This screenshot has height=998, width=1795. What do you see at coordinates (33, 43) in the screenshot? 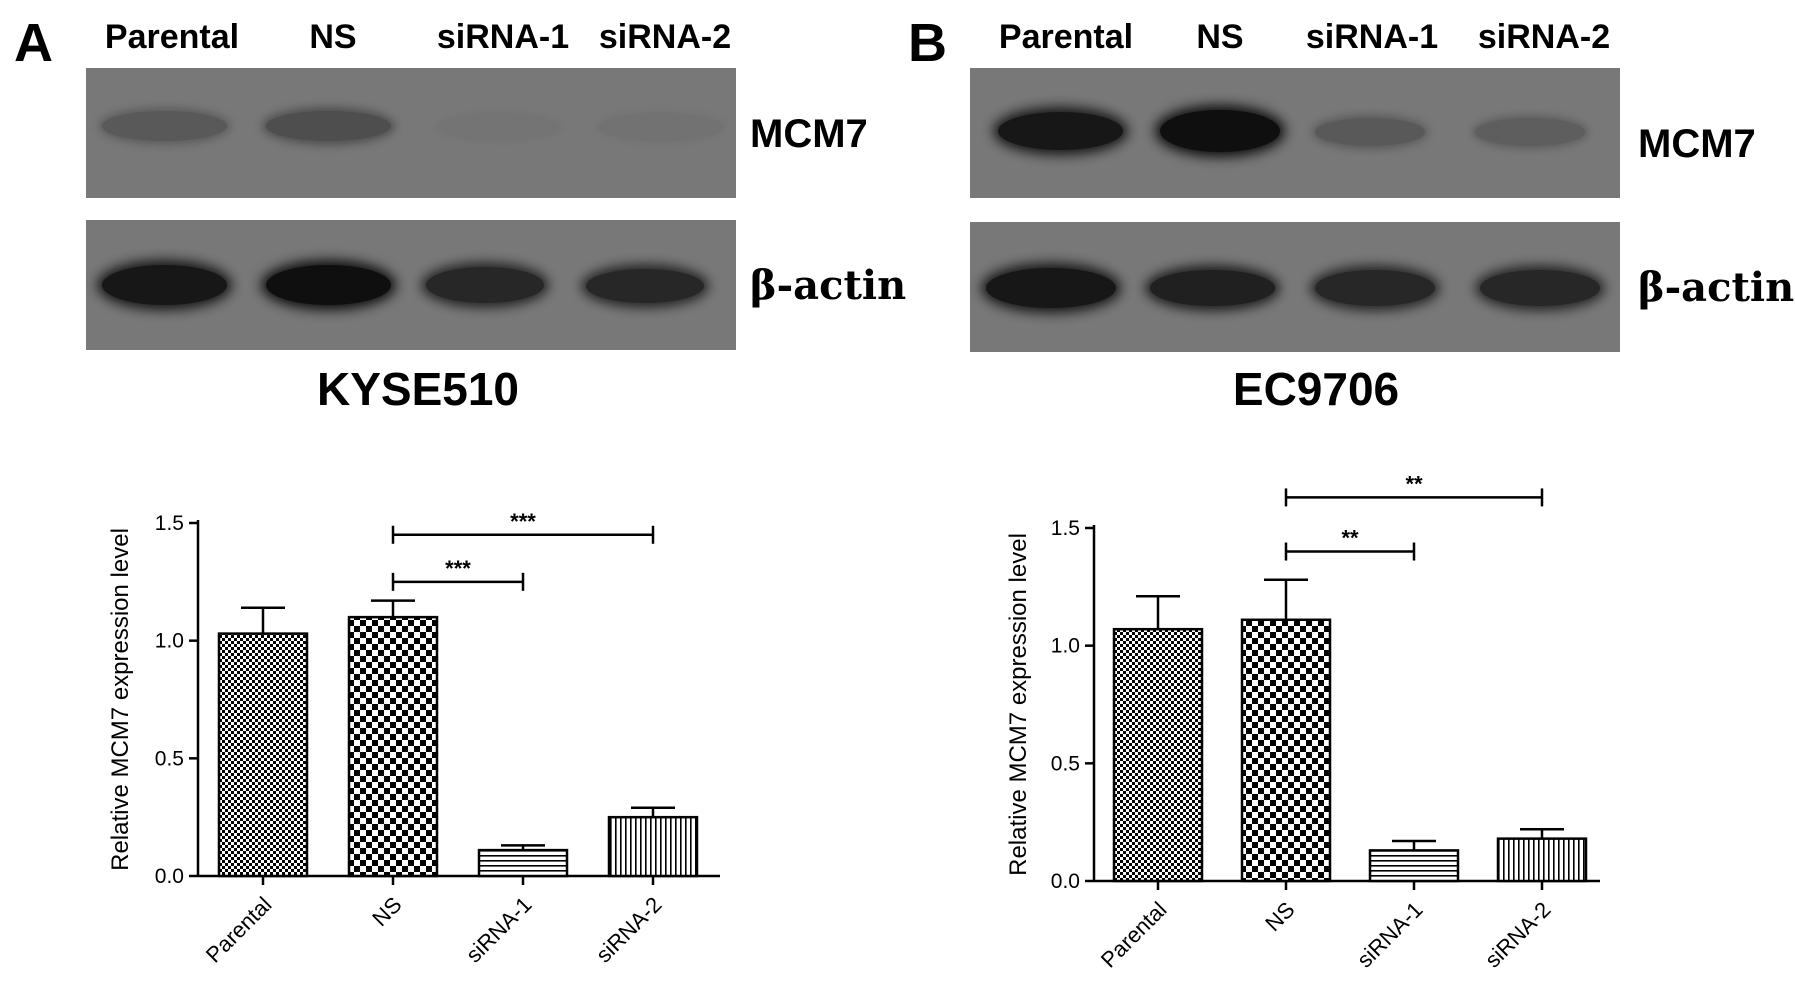
I see `panel-label: A` at bounding box center [33, 43].